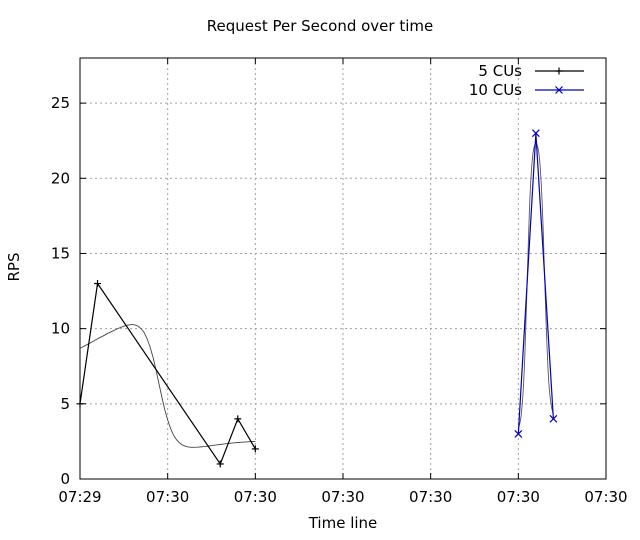  What do you see at coordinates (495, 90) in the screenshot?
I see `legend-label: 10 CUs` at bounding box center [495, 90].